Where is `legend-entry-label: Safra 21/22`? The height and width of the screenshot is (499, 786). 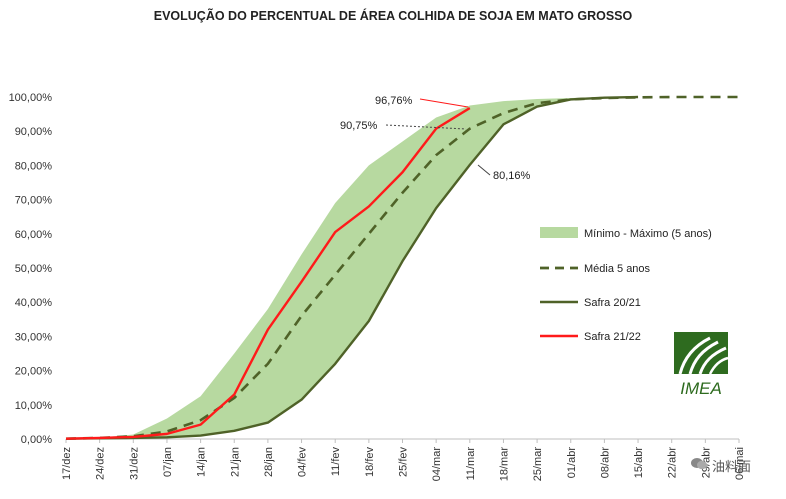
legend-entry-label: Safra 21/22 is located at coordinates (612, 337).